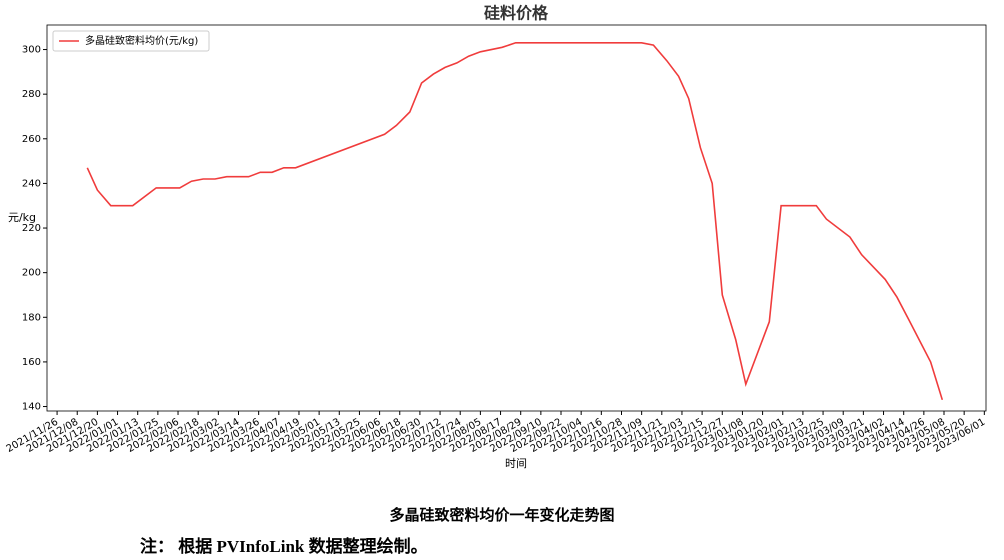 The image size is (1004, 560). Describe the element at coordinates (502, 516) in the screenshot. I see `caption: 多晶硅致密料均价一年变化走势图` at that location.